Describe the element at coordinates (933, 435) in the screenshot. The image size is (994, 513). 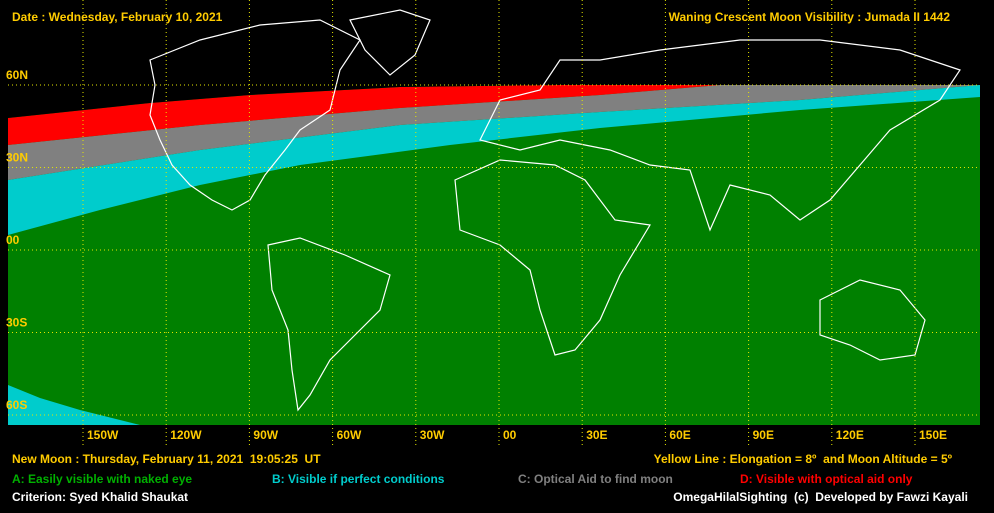
I see `longitude-label: 150E` at that location.